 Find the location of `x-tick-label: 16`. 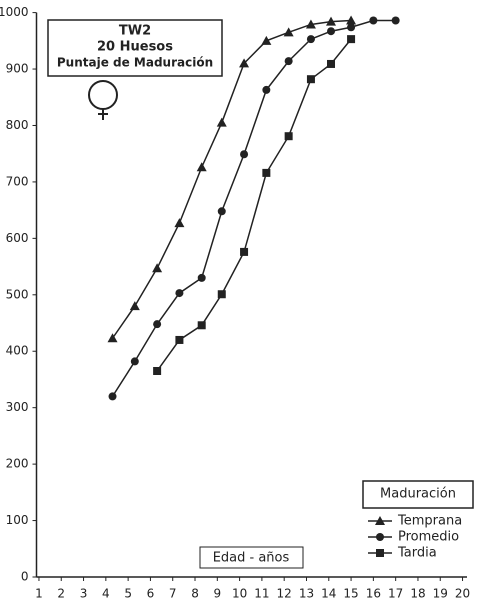

x-tick-label: 16 is located at coordinates (373, 594).